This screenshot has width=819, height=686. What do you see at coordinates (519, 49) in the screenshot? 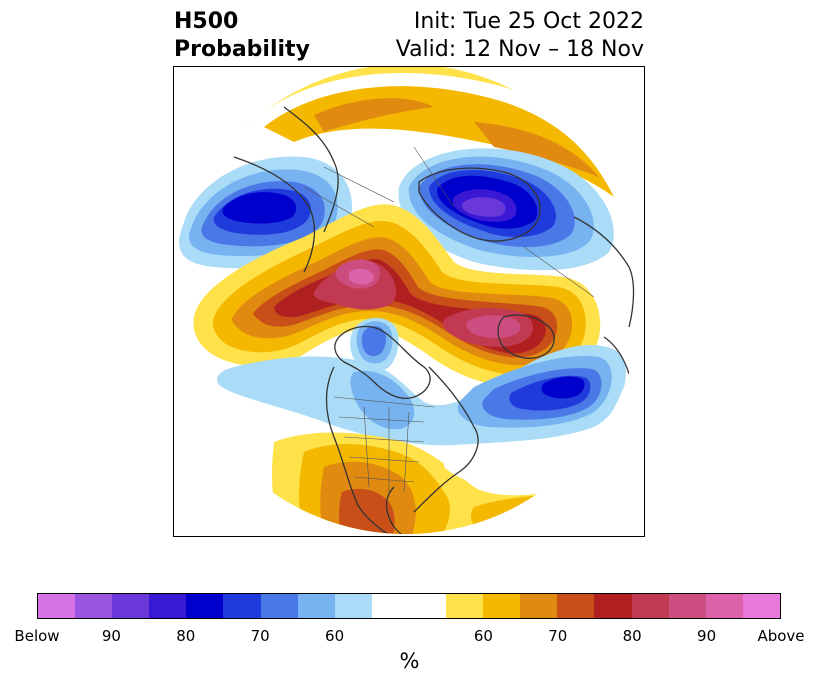
I see `valid-range: Valid: 12 Nov – 18 Nov` at bounding box center [519, 49].